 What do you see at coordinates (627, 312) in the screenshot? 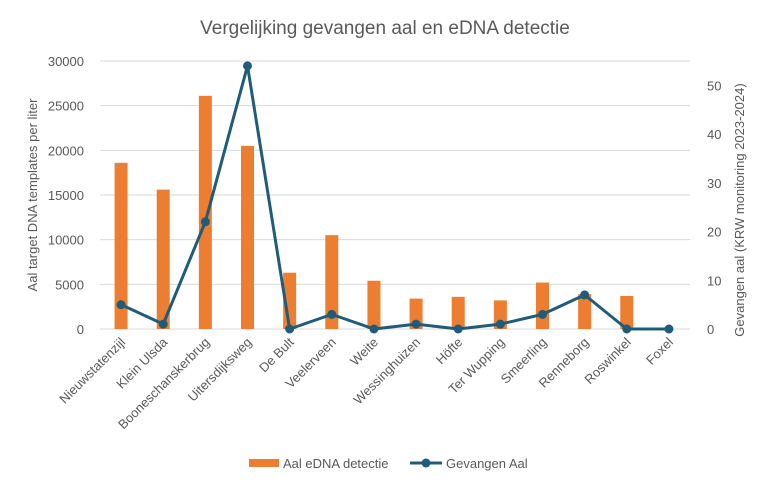
I see `bar-roswinkel` at bounding box center [627, 312].